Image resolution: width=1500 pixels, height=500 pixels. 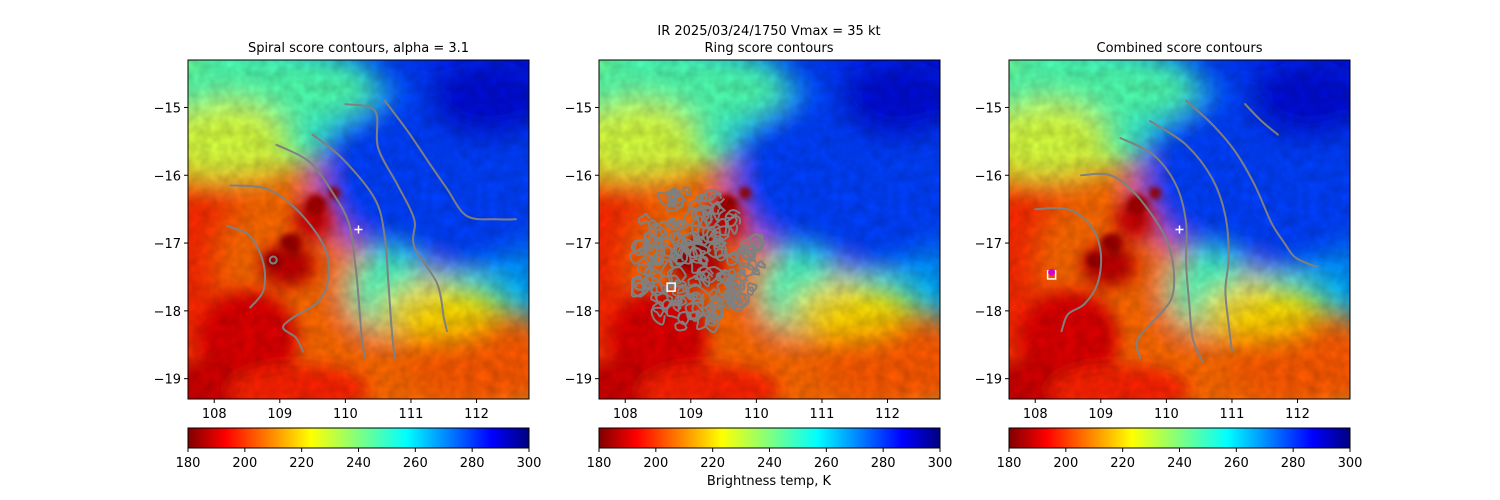 What do you see at coordinates (1115, 252) in the screenshot?
I see `combined-markers` at bounding box center [1115, 252].